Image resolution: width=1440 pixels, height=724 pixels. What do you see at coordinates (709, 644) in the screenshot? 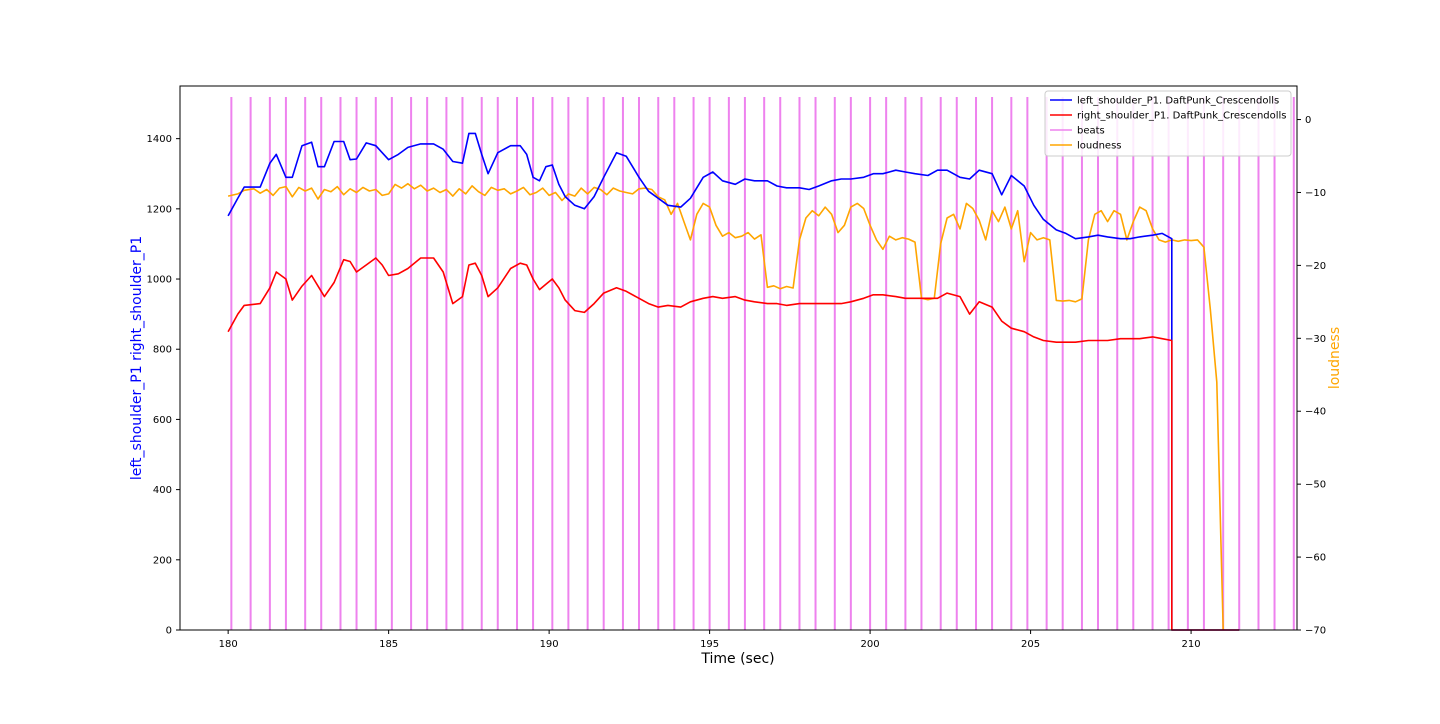
I see `x-tick-label: 195` at bounding box center [709, 644].